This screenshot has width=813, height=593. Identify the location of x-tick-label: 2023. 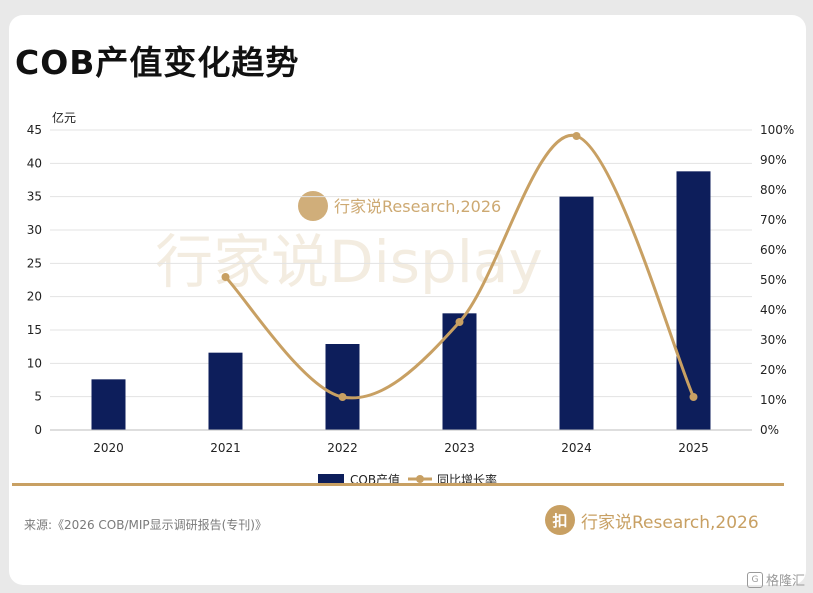
(459, 448).